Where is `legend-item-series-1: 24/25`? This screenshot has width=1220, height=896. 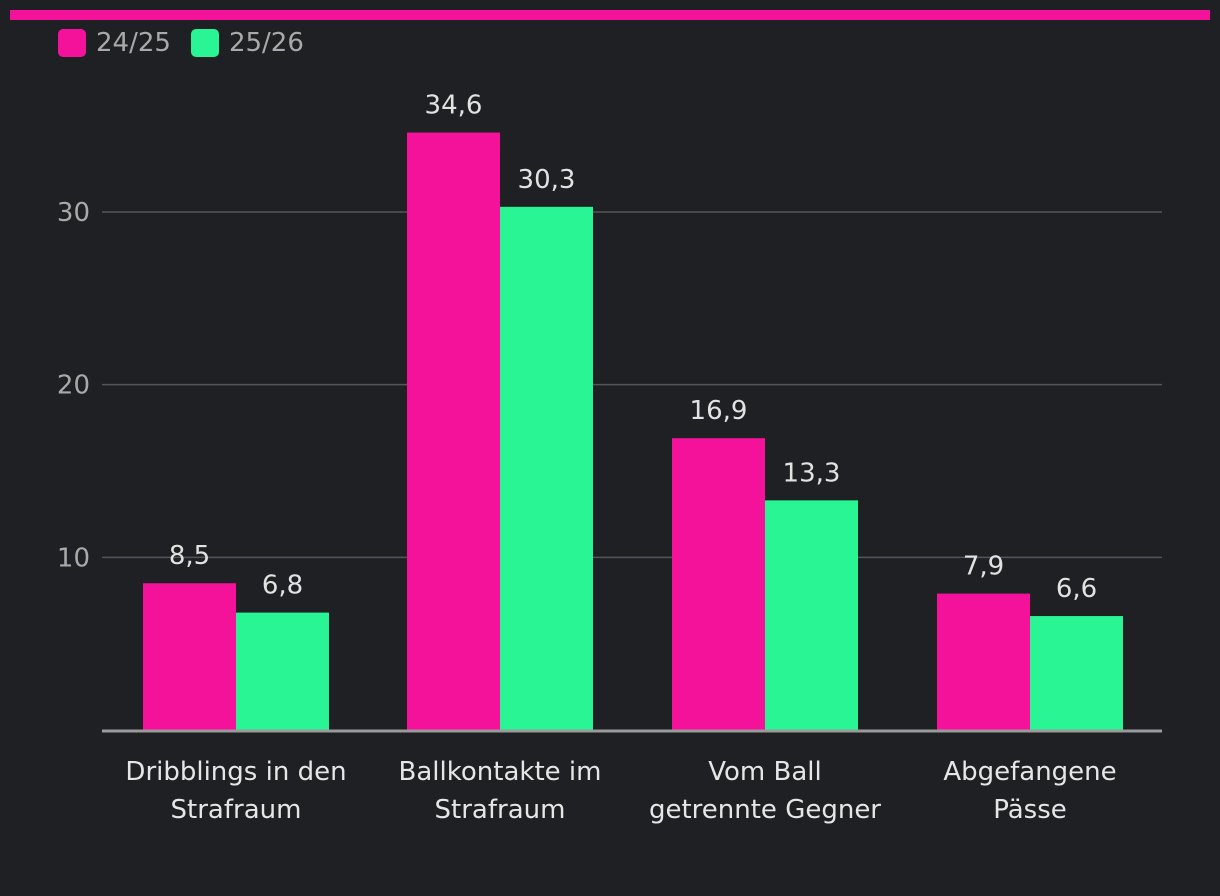
legend-item-series-1: 24/25 is located at coordinates (114, 43).